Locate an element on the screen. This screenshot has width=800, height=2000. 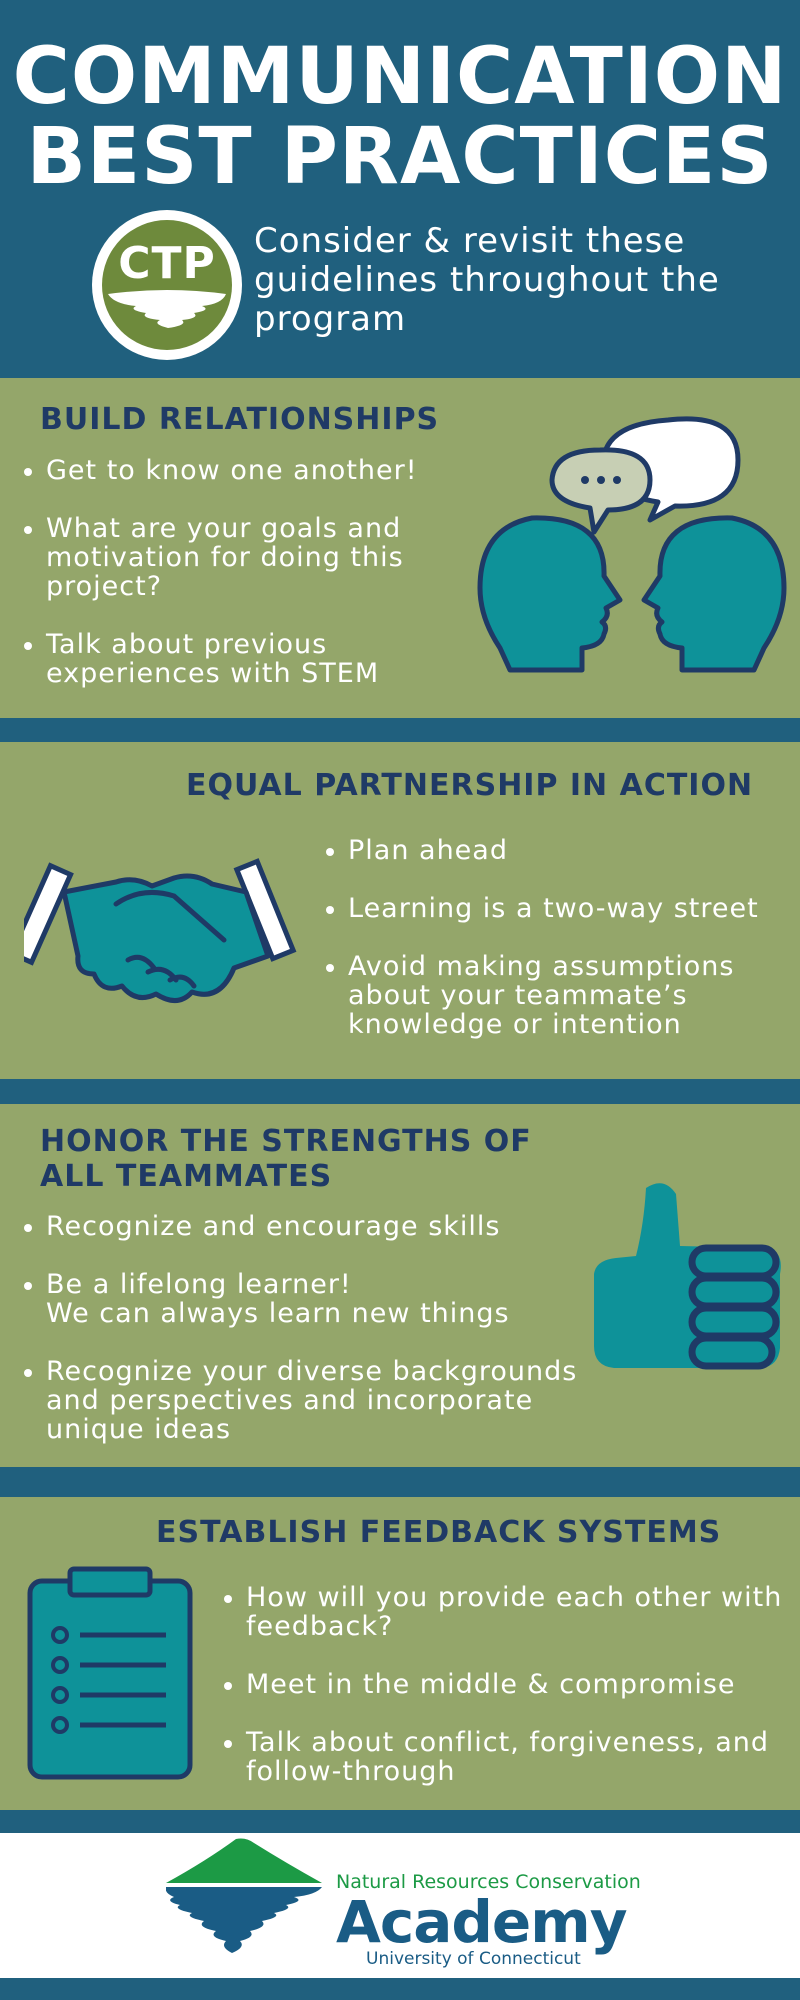
org-line: Natural Resources Conservation is located at coordinates (488, 1882).